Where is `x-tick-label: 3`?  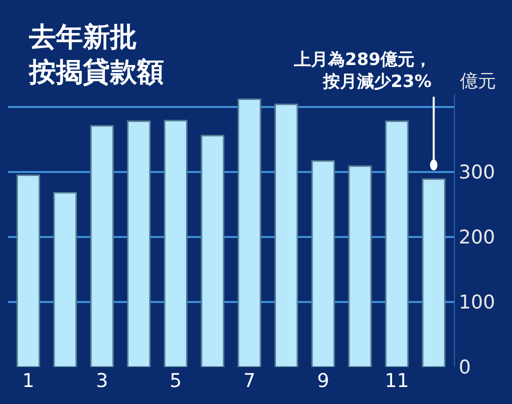
x-tick-label: 3 is located at coordinates (102, 381).